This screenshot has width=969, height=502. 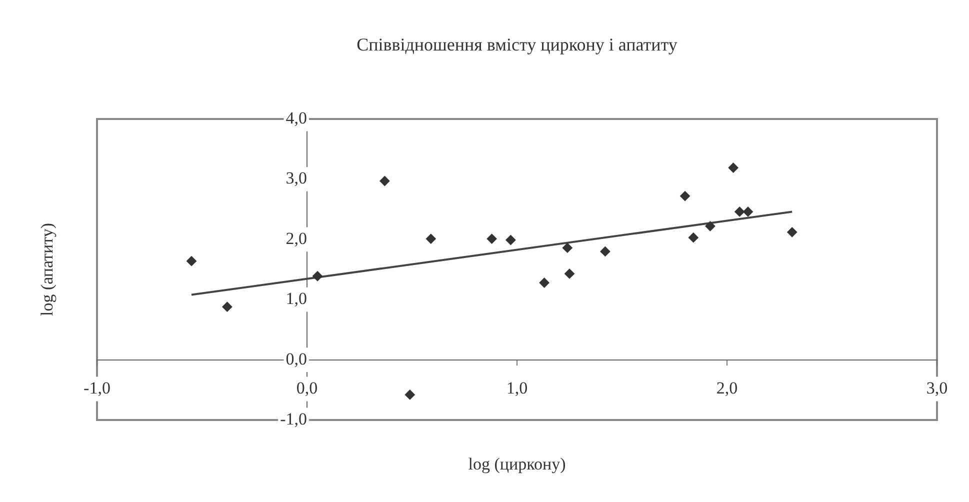 I want to click on x-tick-label: -1,0, so click(x=97, y=388).